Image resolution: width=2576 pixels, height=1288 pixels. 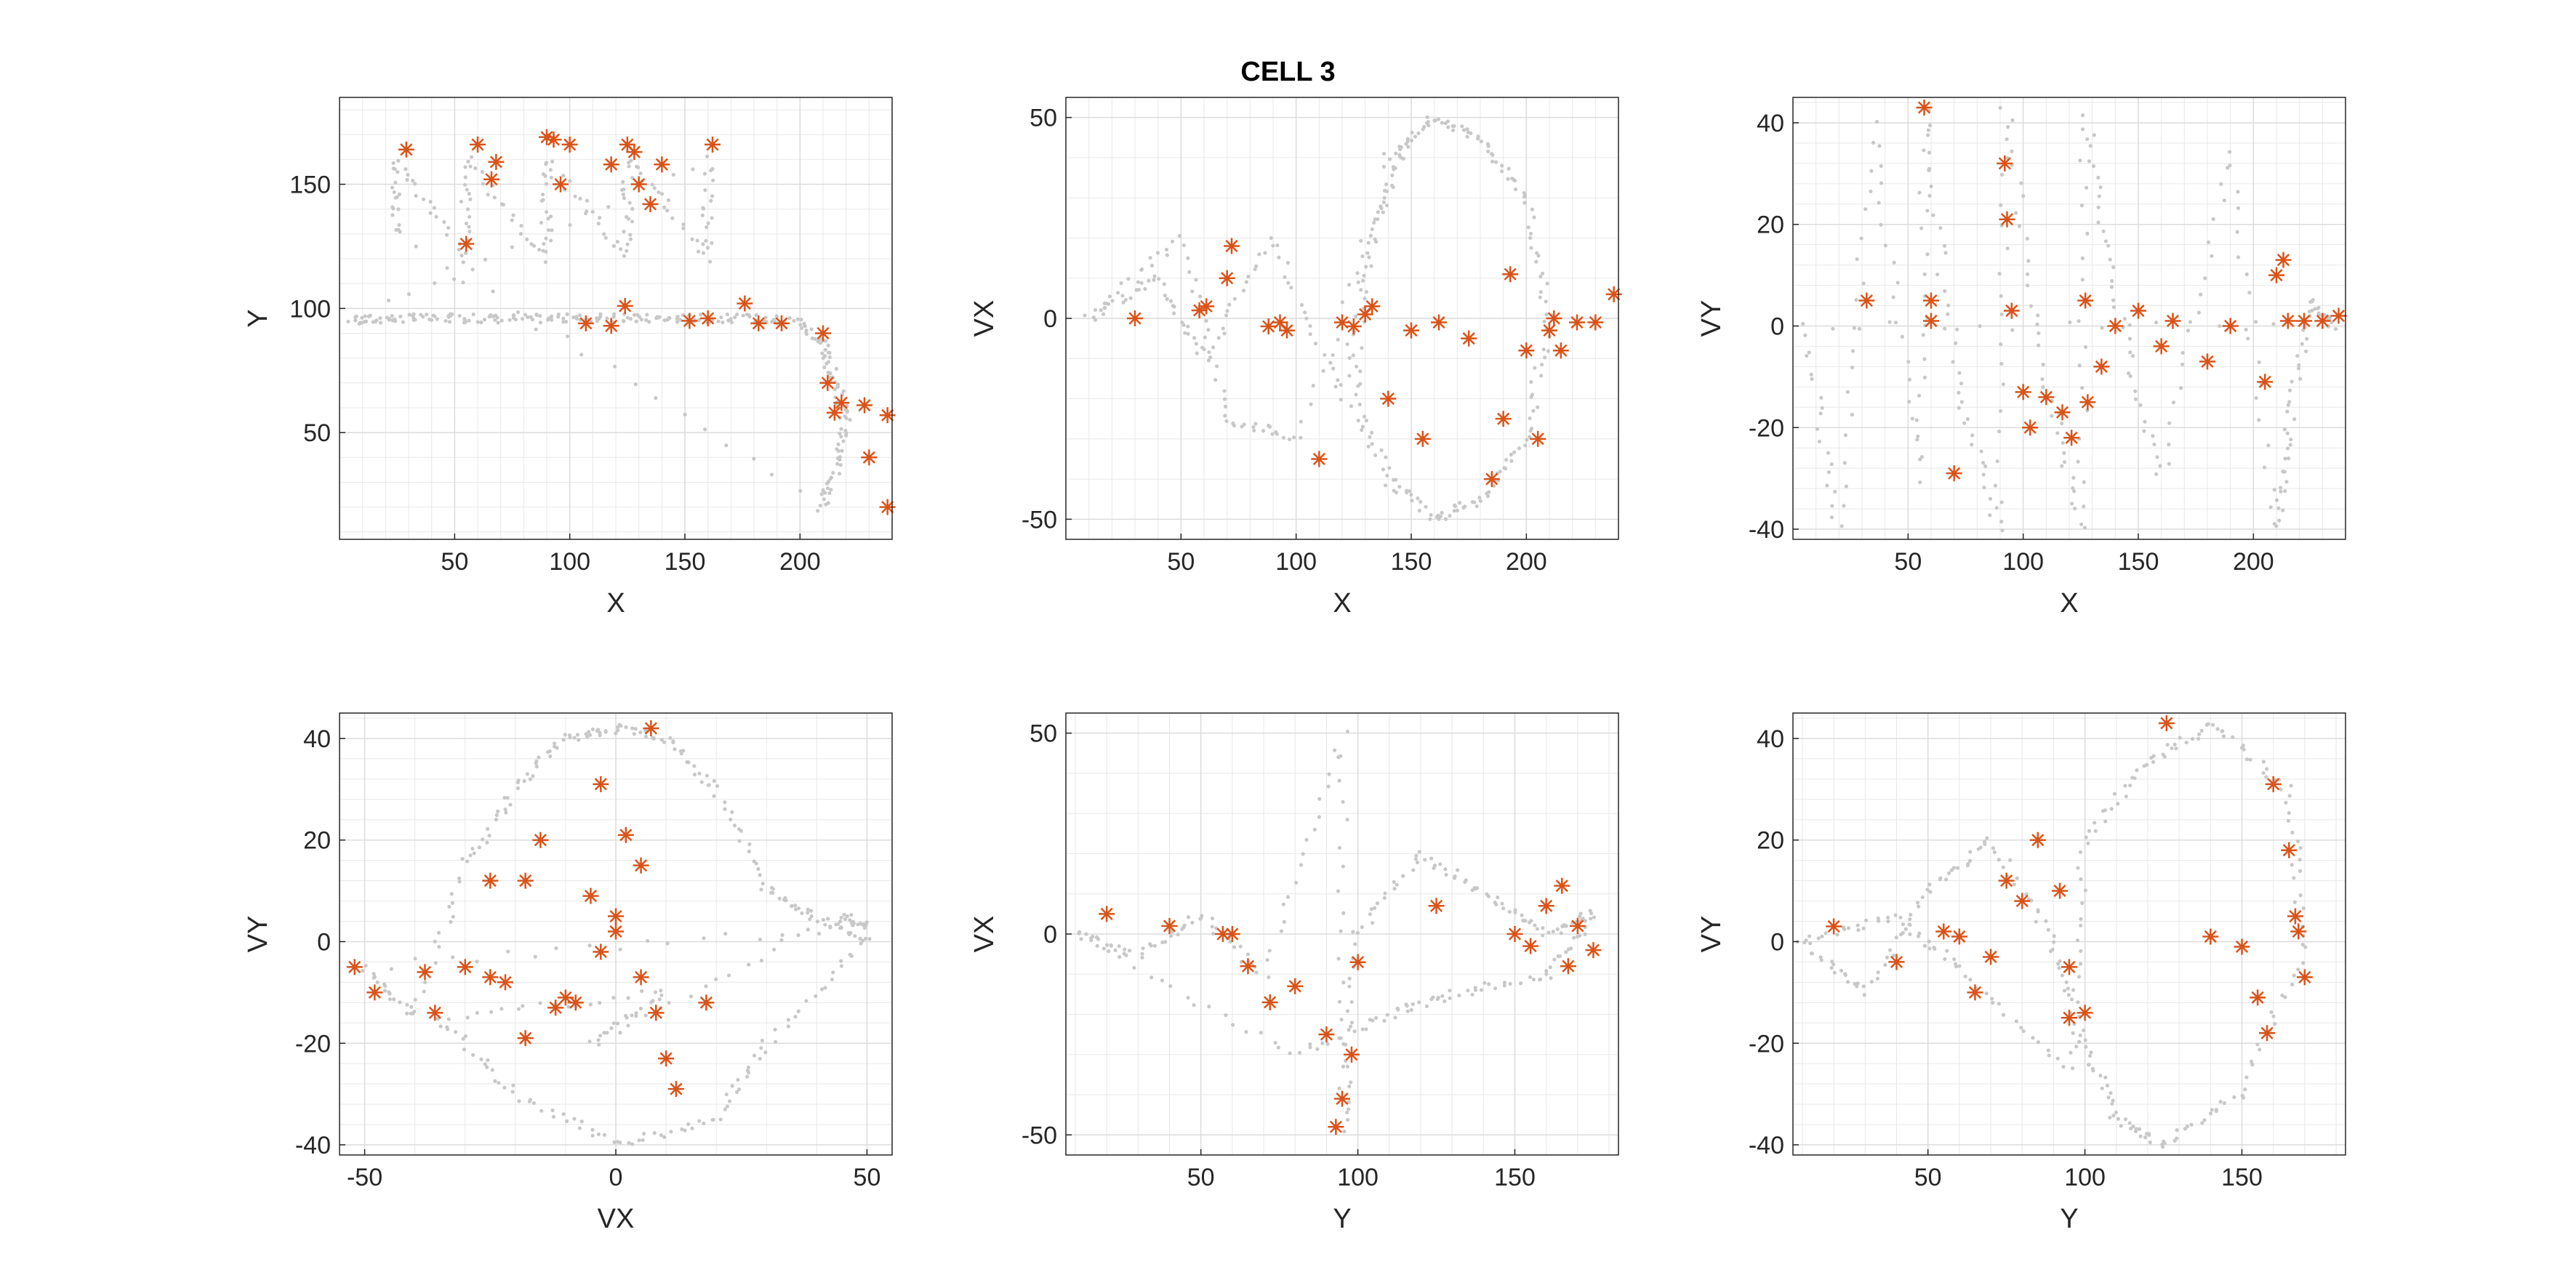 What do you see at coordinates (2253, 562) in the screenshot?
I see `x-tick-label: 200` at bounding box center [2253, 562].